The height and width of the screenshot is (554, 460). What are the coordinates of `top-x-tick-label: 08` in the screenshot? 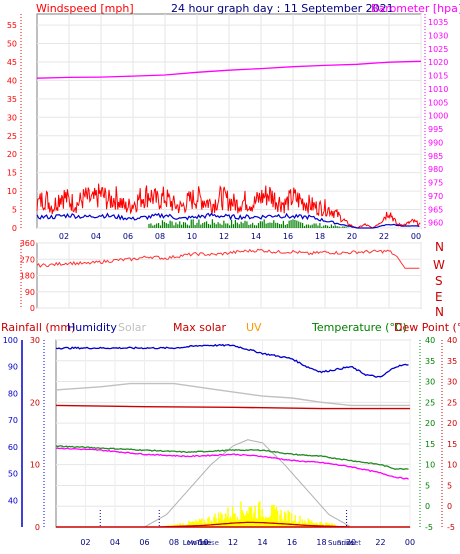 It's located at (160, 236).